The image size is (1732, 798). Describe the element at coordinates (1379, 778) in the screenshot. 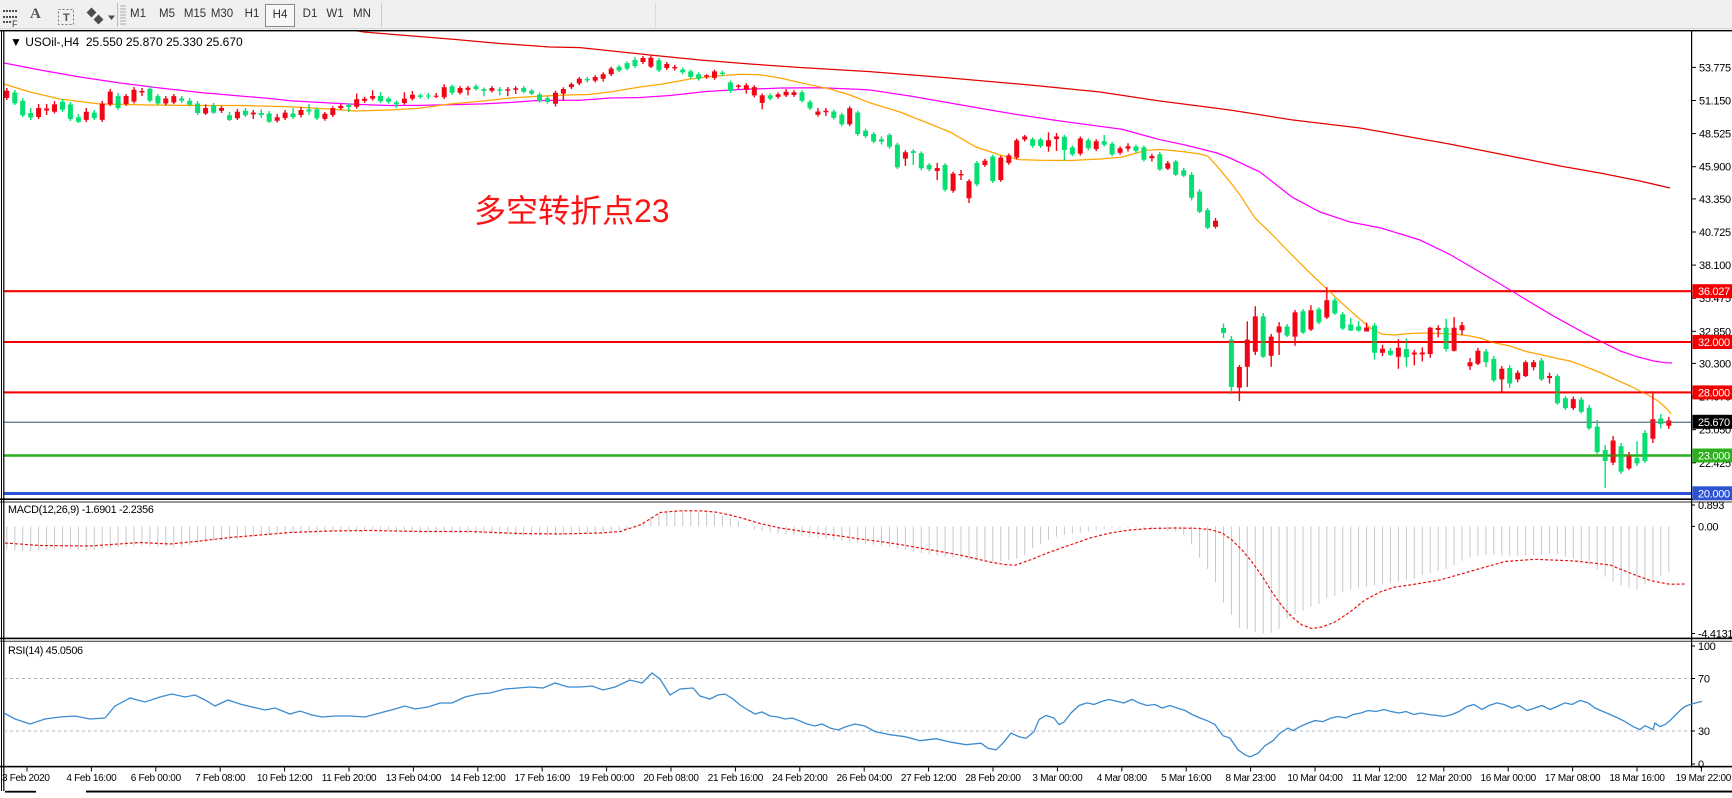

I see `svg-text: 11 Mar 12:00` at that location.